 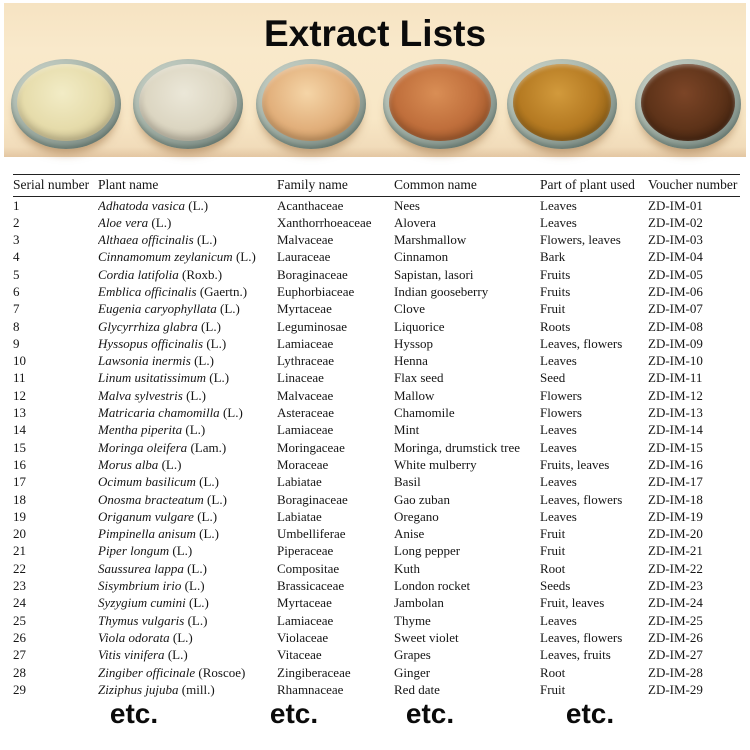 What do you see at coordinates (138, 274) in the screenshot?
I see `plant-scientific-name: Cordia latifolia` at bounding box center [138, 274].